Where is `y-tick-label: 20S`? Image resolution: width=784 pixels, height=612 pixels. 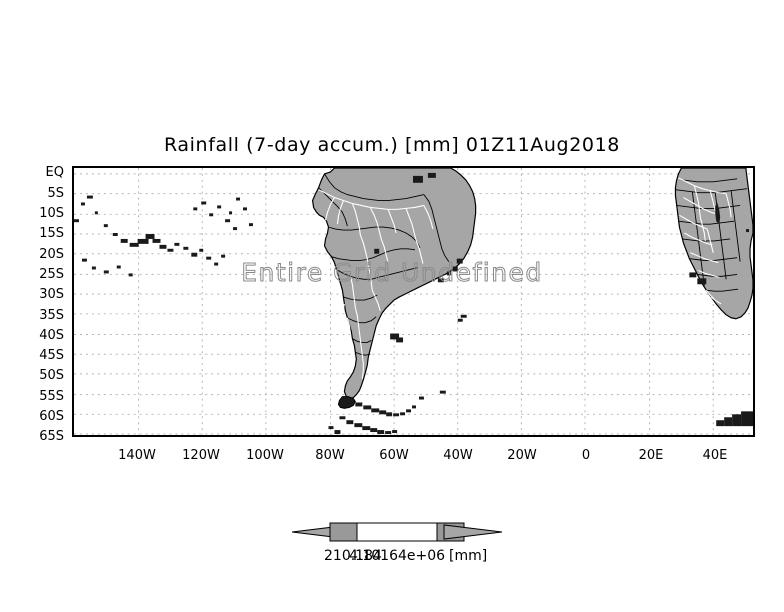
y-tick-label: 20S is located at coordinates (51, 254).